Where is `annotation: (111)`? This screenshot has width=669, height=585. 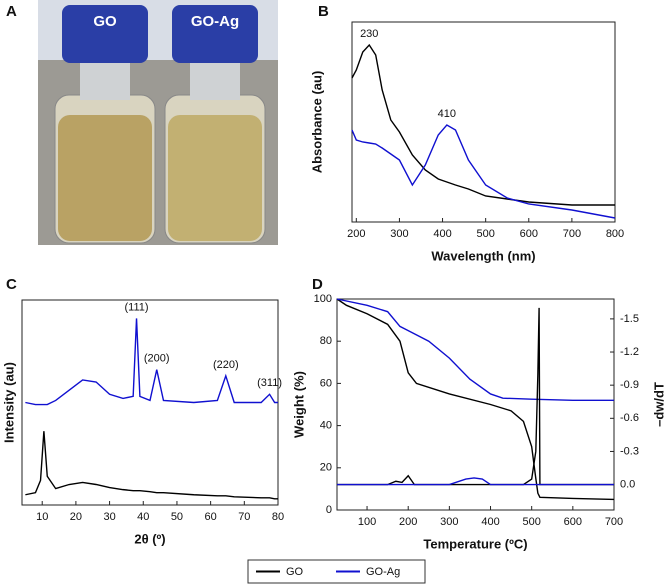 annotation: (111) is located at coordinates (137, 307).